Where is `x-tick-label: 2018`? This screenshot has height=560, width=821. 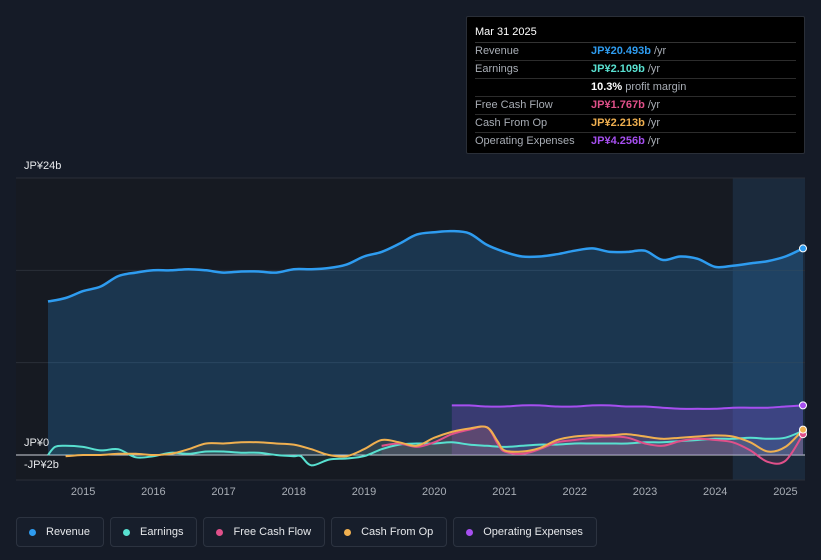
x-tick-label: 2018 is located at coordinates (294, 492).